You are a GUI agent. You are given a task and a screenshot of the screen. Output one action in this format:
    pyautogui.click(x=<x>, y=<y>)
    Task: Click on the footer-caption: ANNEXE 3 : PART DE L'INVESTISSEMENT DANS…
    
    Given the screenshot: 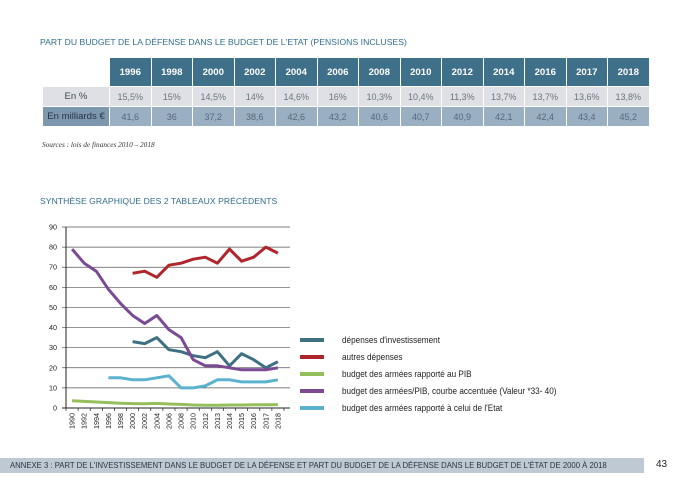 What is the action you would take?
    pyautogui.click(x=308, y=465)
    